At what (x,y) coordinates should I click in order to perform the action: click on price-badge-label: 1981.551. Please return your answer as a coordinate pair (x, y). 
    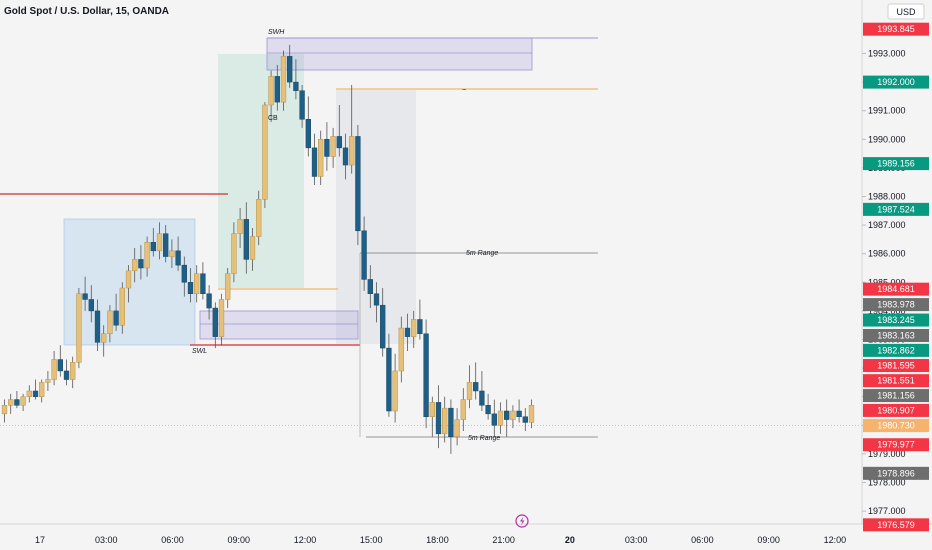
    Looking at the image, I should click on (896, 381).